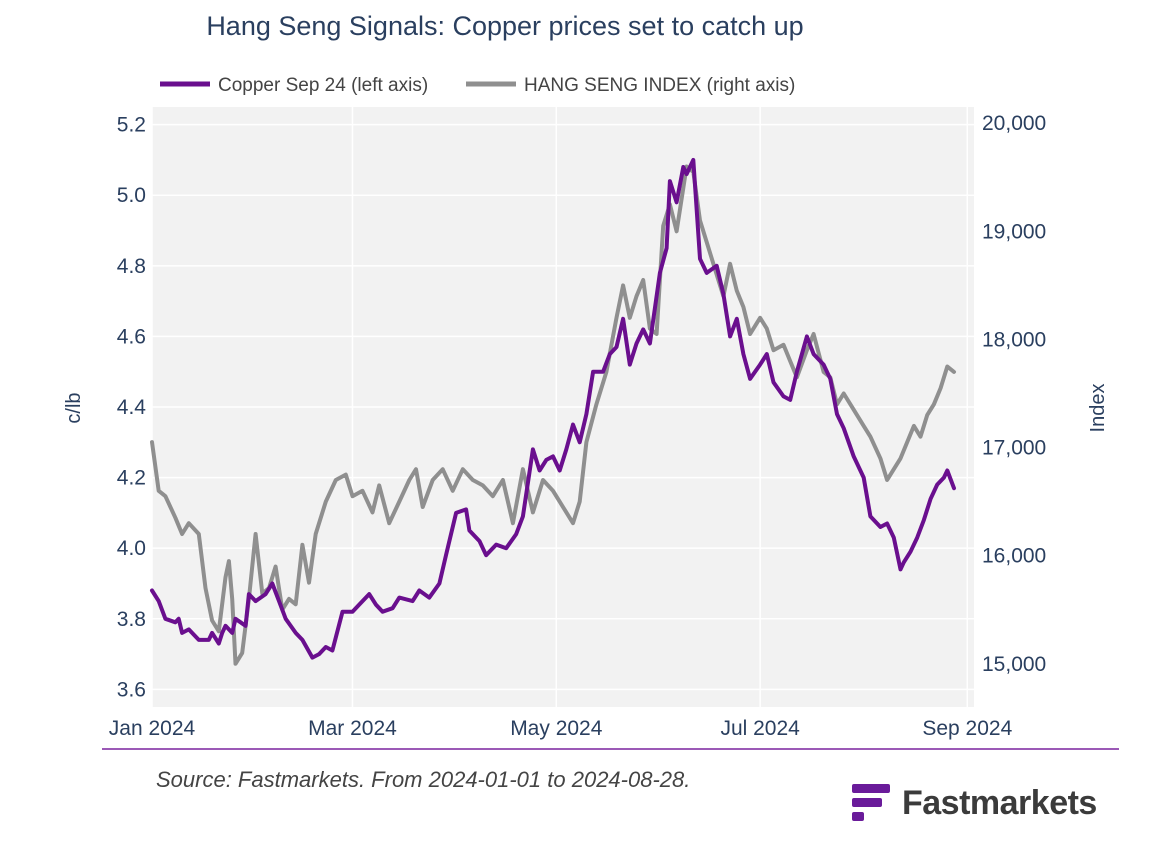 The width and height of the screenshot is (1166, 841). Describe the element at coordinates (131, 125) in the screenshot. I see `left-tick-label: 5.2` at that location.